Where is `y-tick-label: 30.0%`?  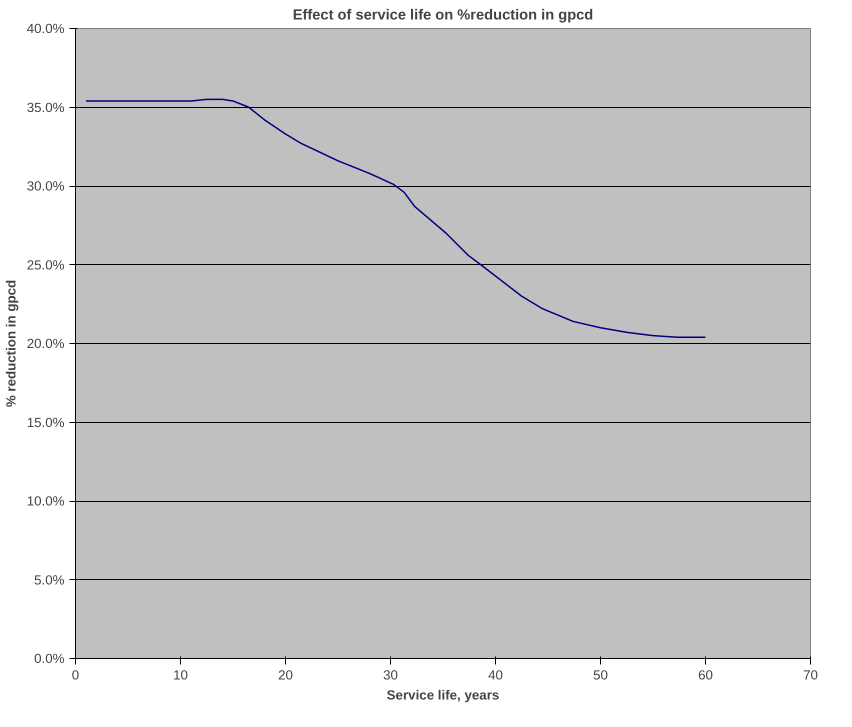 y-tick-label: 30.0% is located at coordinates (45, 186).